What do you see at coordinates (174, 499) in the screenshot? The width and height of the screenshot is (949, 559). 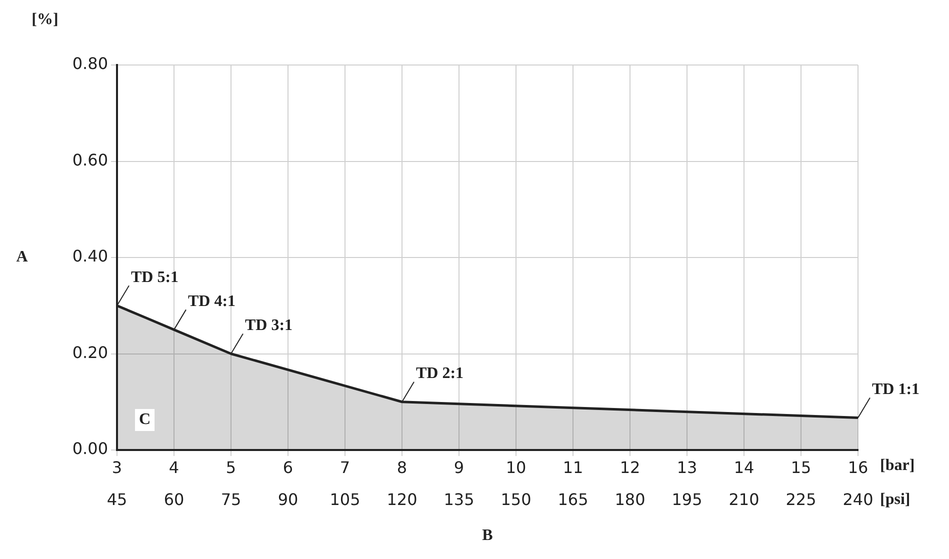 I see `x2-tick-label: 60` at bounding box center [174, 499].